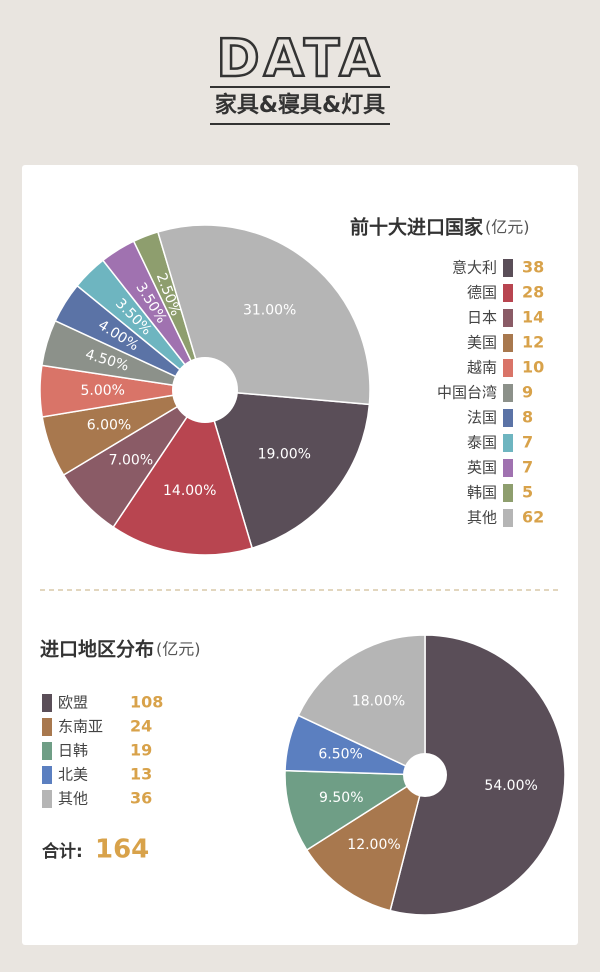  I want to click on legend-value: 5, so click(527, 492).